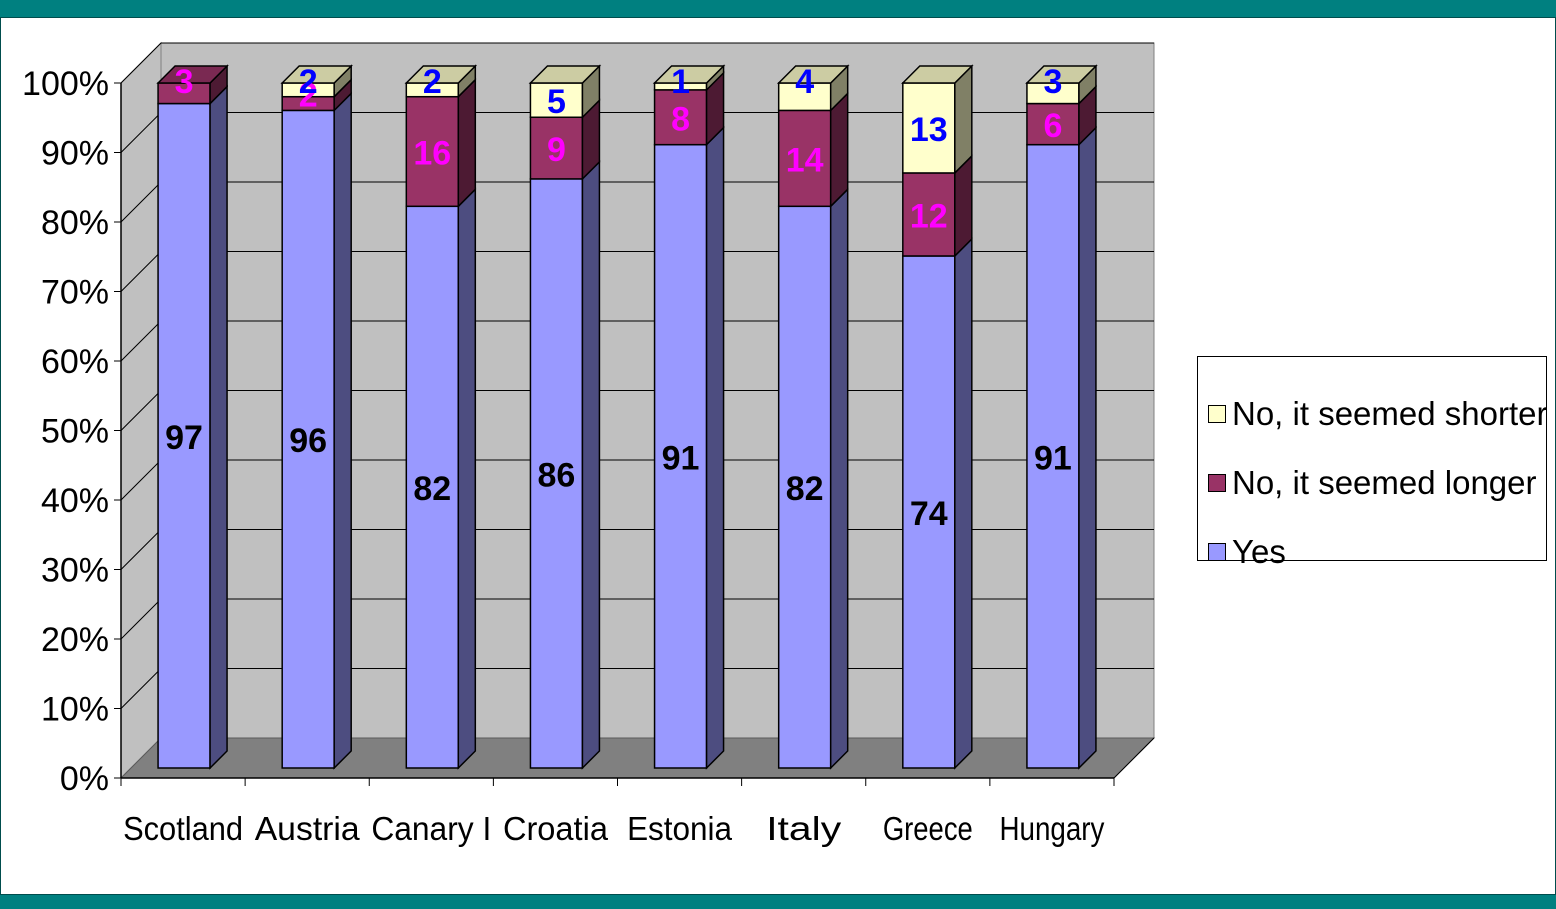  Describe the element at coordinates (75, 223) in the screenshot. I see `y-tick-label: 80%` at that location.